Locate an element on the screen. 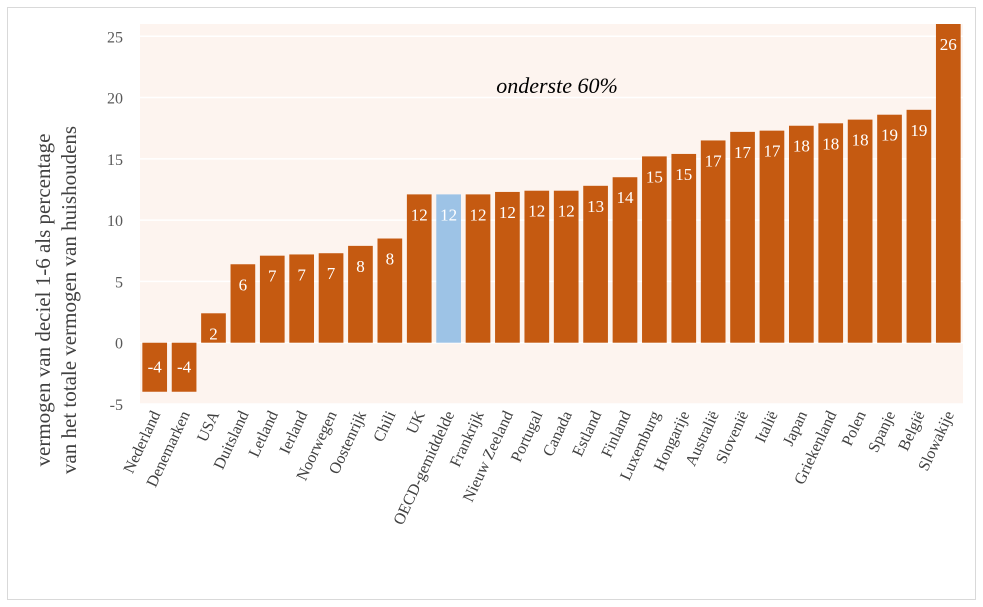 Image resolution: width=983 pixels, height=607 pixels. data-label: 26 is located at coordinates (948, 44).